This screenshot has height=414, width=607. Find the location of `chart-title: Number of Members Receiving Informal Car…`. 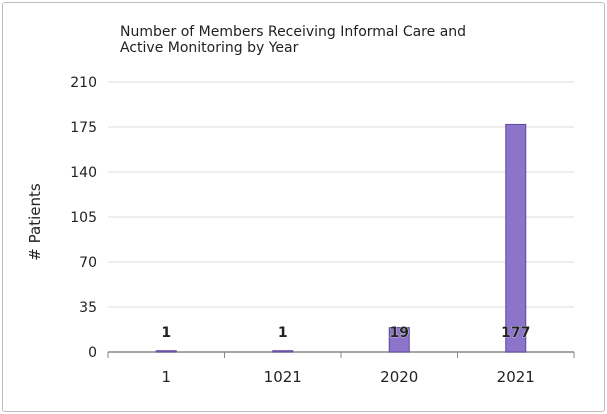

chart-title: Number of Members Receiving Informal Car… is located at coordinates (293, 40).